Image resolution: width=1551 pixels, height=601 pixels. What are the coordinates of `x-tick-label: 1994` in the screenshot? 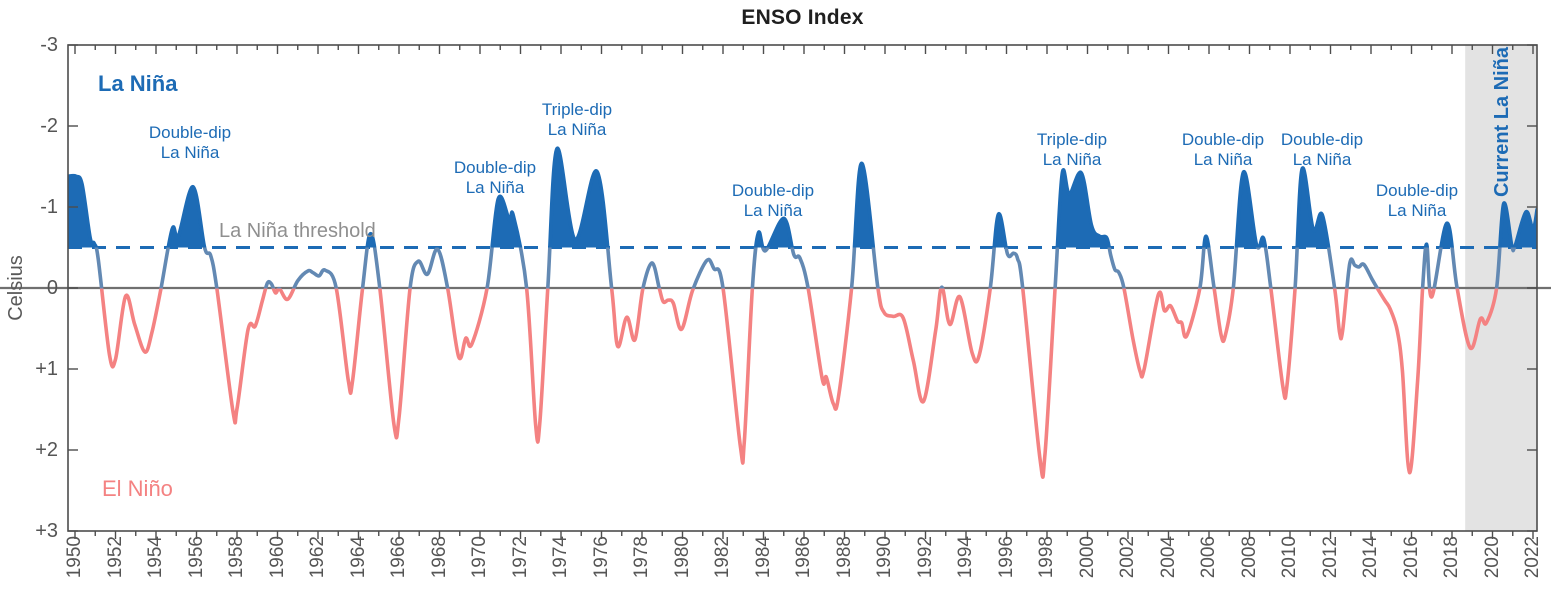 It's located at (965, 557).